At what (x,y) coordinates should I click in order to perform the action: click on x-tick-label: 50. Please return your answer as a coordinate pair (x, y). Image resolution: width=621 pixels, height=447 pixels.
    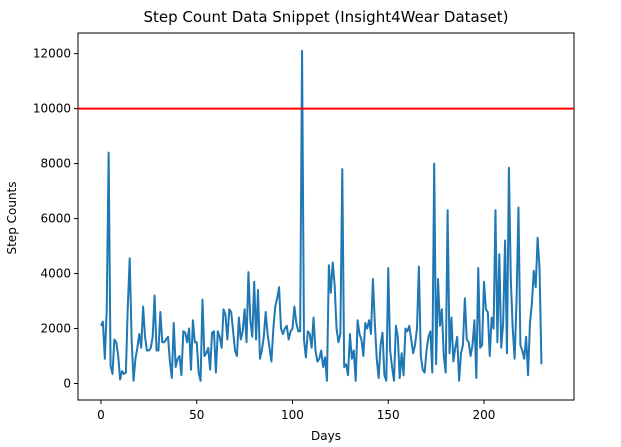
    Looking at the image, I should click on (196, 415).